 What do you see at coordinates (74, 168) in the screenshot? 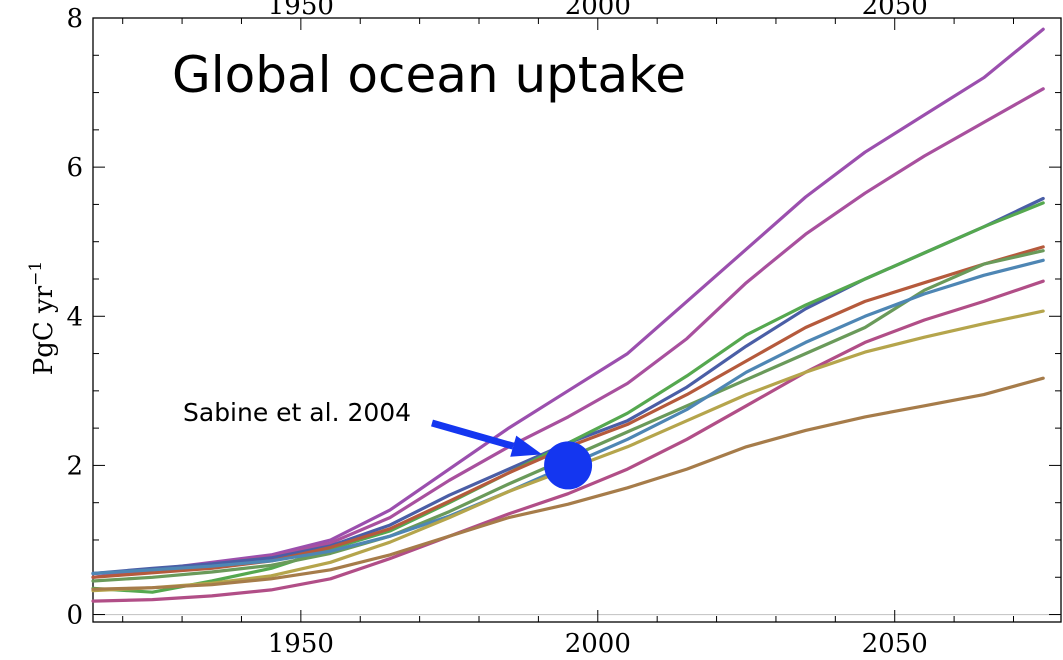
I see `y-tick-label: 6` at bounding box center [74, 168].